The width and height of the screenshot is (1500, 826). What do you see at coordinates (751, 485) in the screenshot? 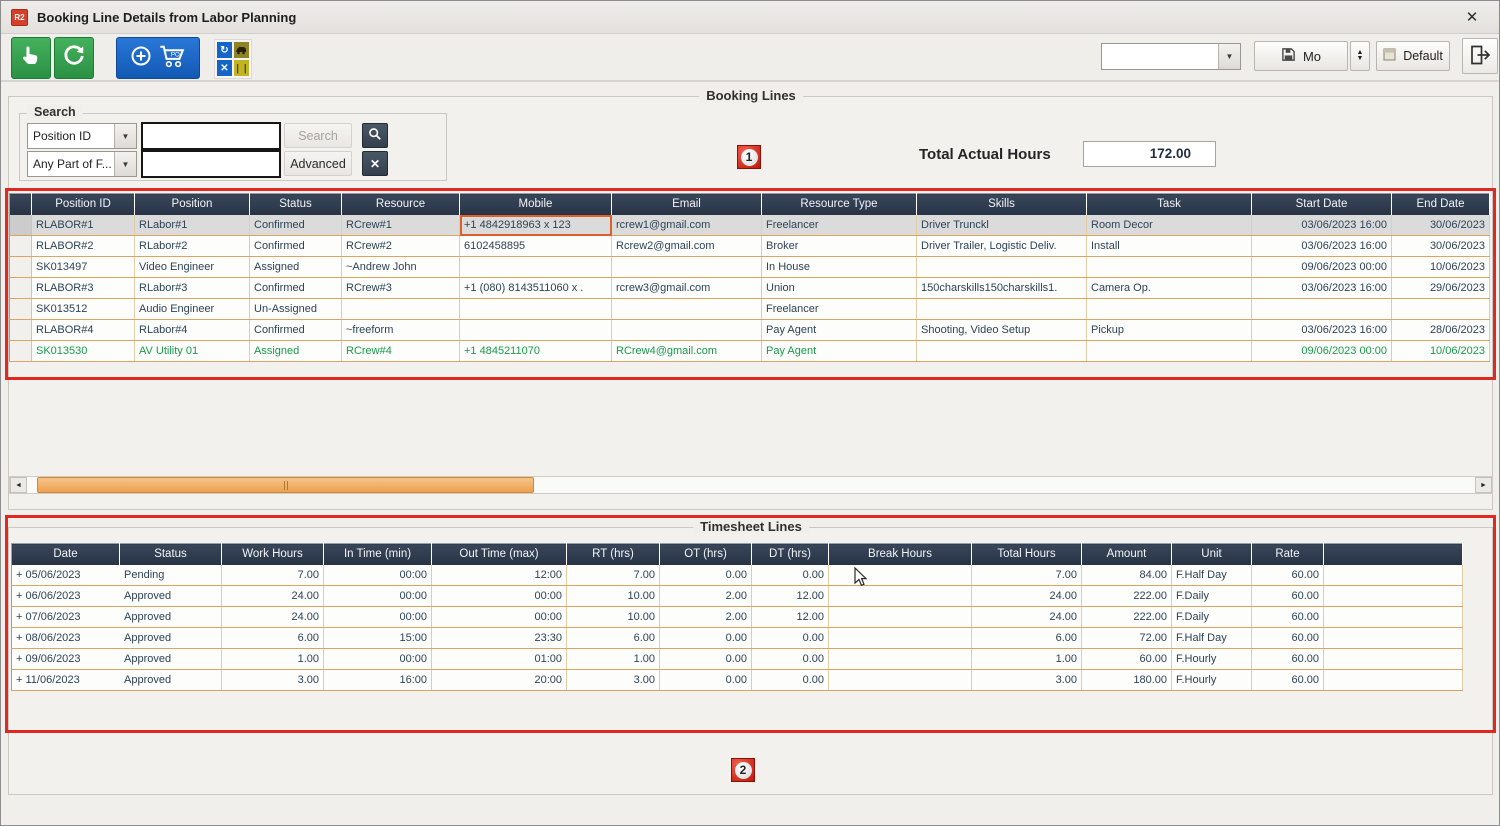
I see `horizontal-scrollbar: ◄ ►` at bounding box center [751, 485].